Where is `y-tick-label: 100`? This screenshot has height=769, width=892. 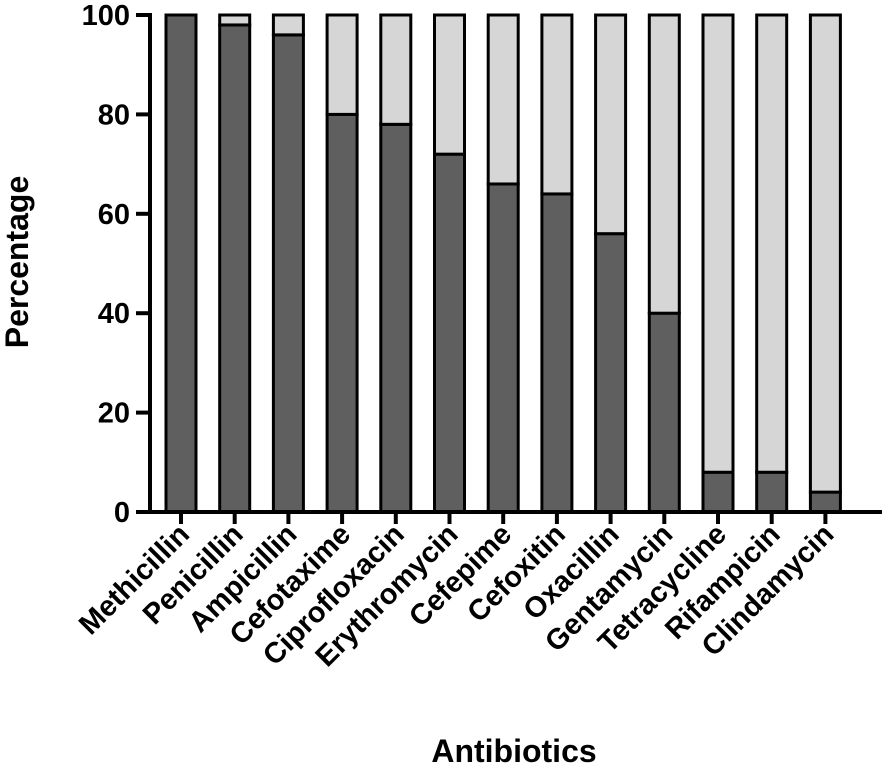 y-tick-label: 100 is located at coordinates (106, 16).